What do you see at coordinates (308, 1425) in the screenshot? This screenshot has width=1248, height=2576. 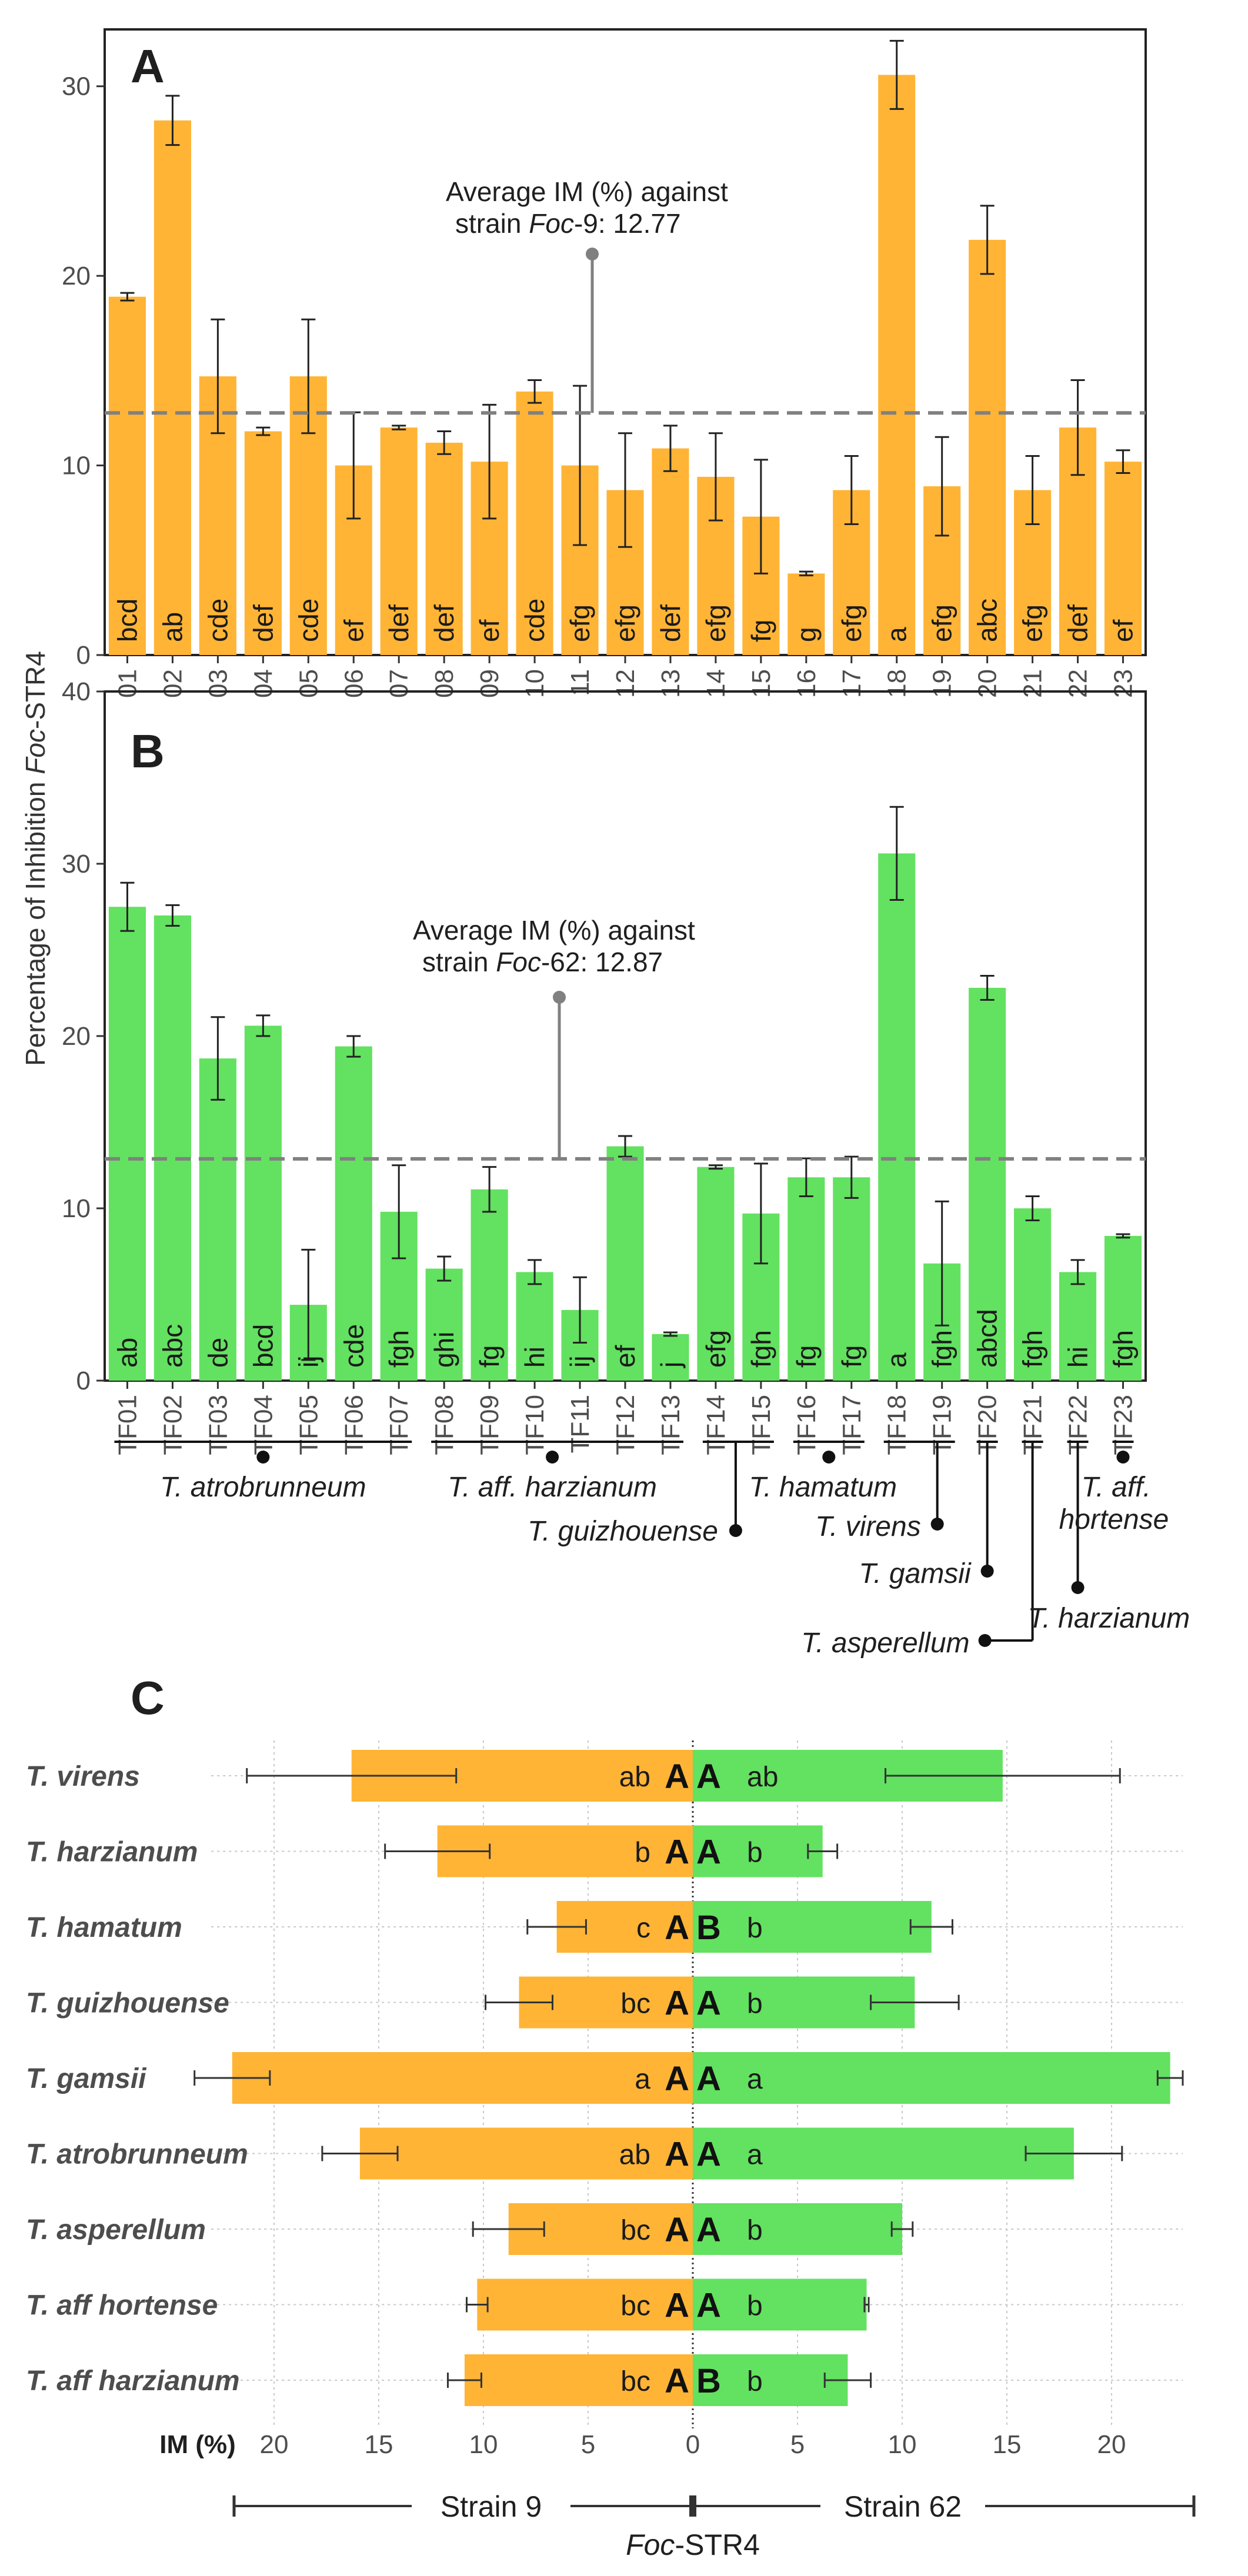 I see `panel-b-xtick-label: TF05` at bounding box center [308, 1425].